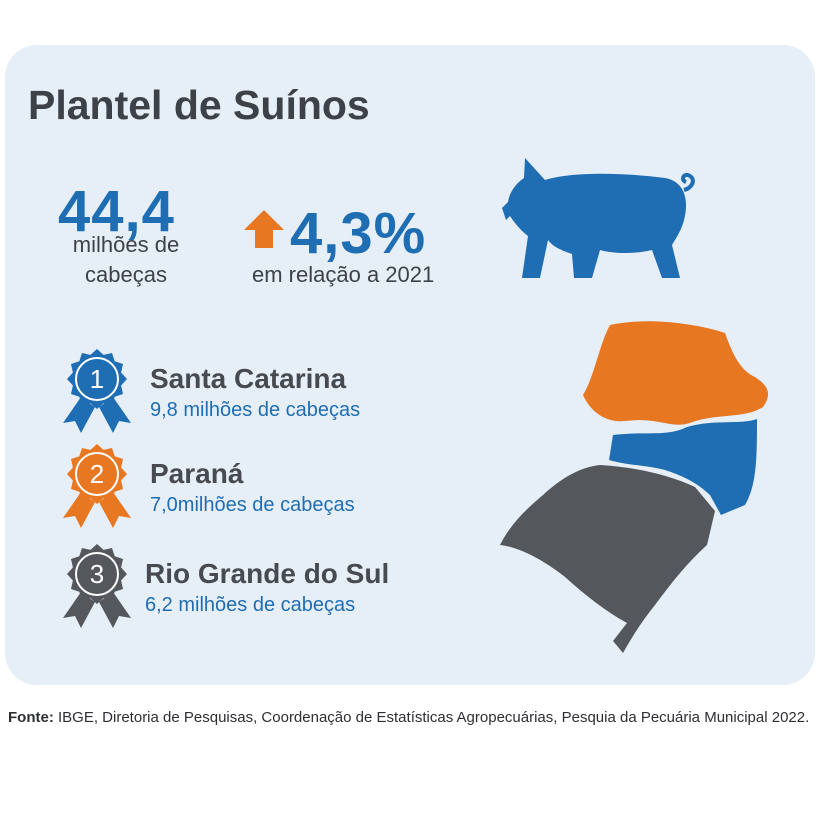 Image resolution: width=820 pixels, height=820 pixels. I want to click on total-unit: milhões de, so click(126, 244).